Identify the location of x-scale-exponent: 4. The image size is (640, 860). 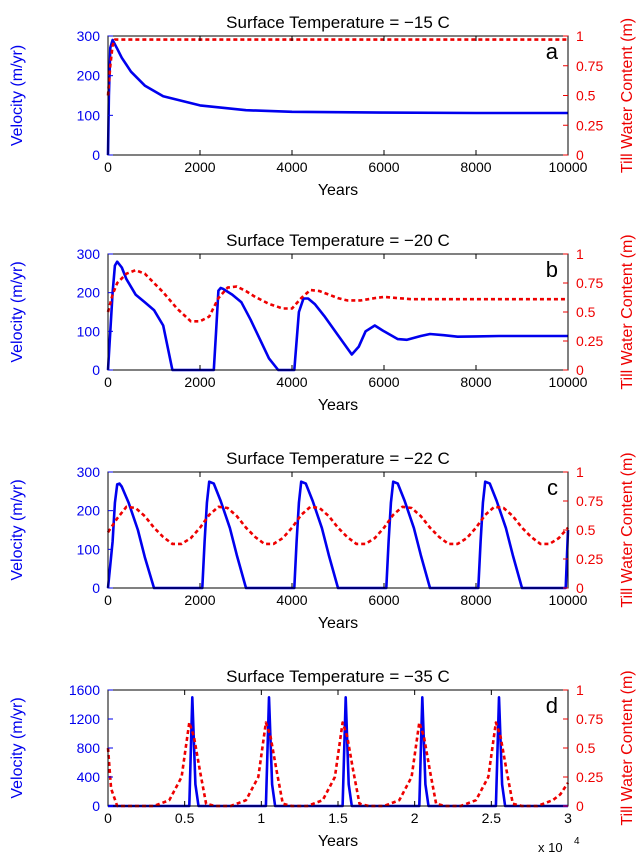
(577, 841).